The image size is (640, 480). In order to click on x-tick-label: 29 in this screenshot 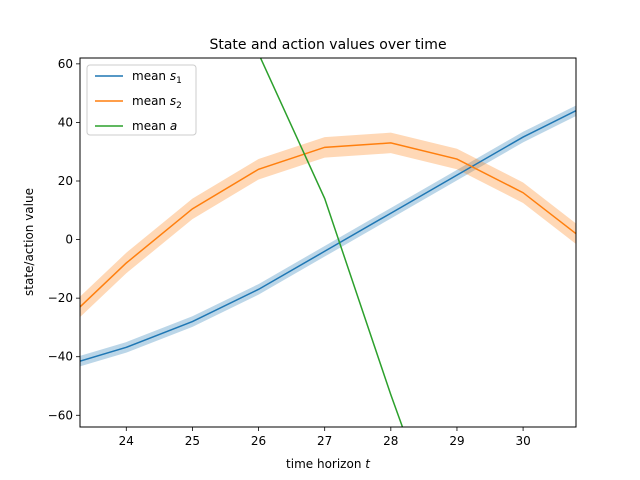, I will do `click(456, 441)`.